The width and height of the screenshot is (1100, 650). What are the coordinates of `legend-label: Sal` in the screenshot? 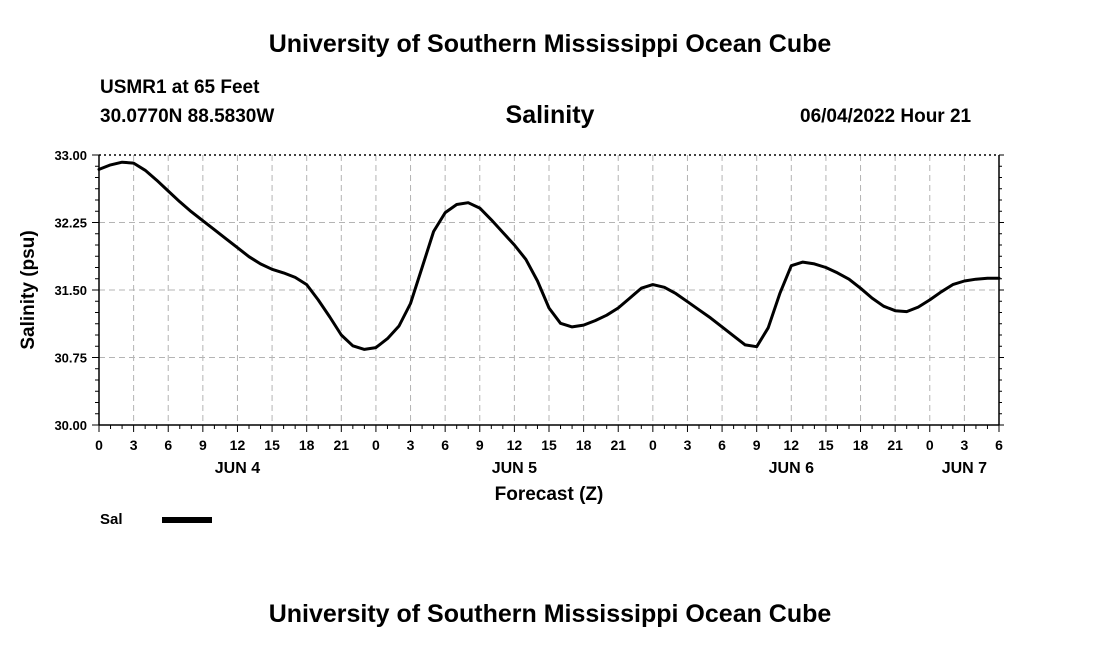 It's located at (111, 519).